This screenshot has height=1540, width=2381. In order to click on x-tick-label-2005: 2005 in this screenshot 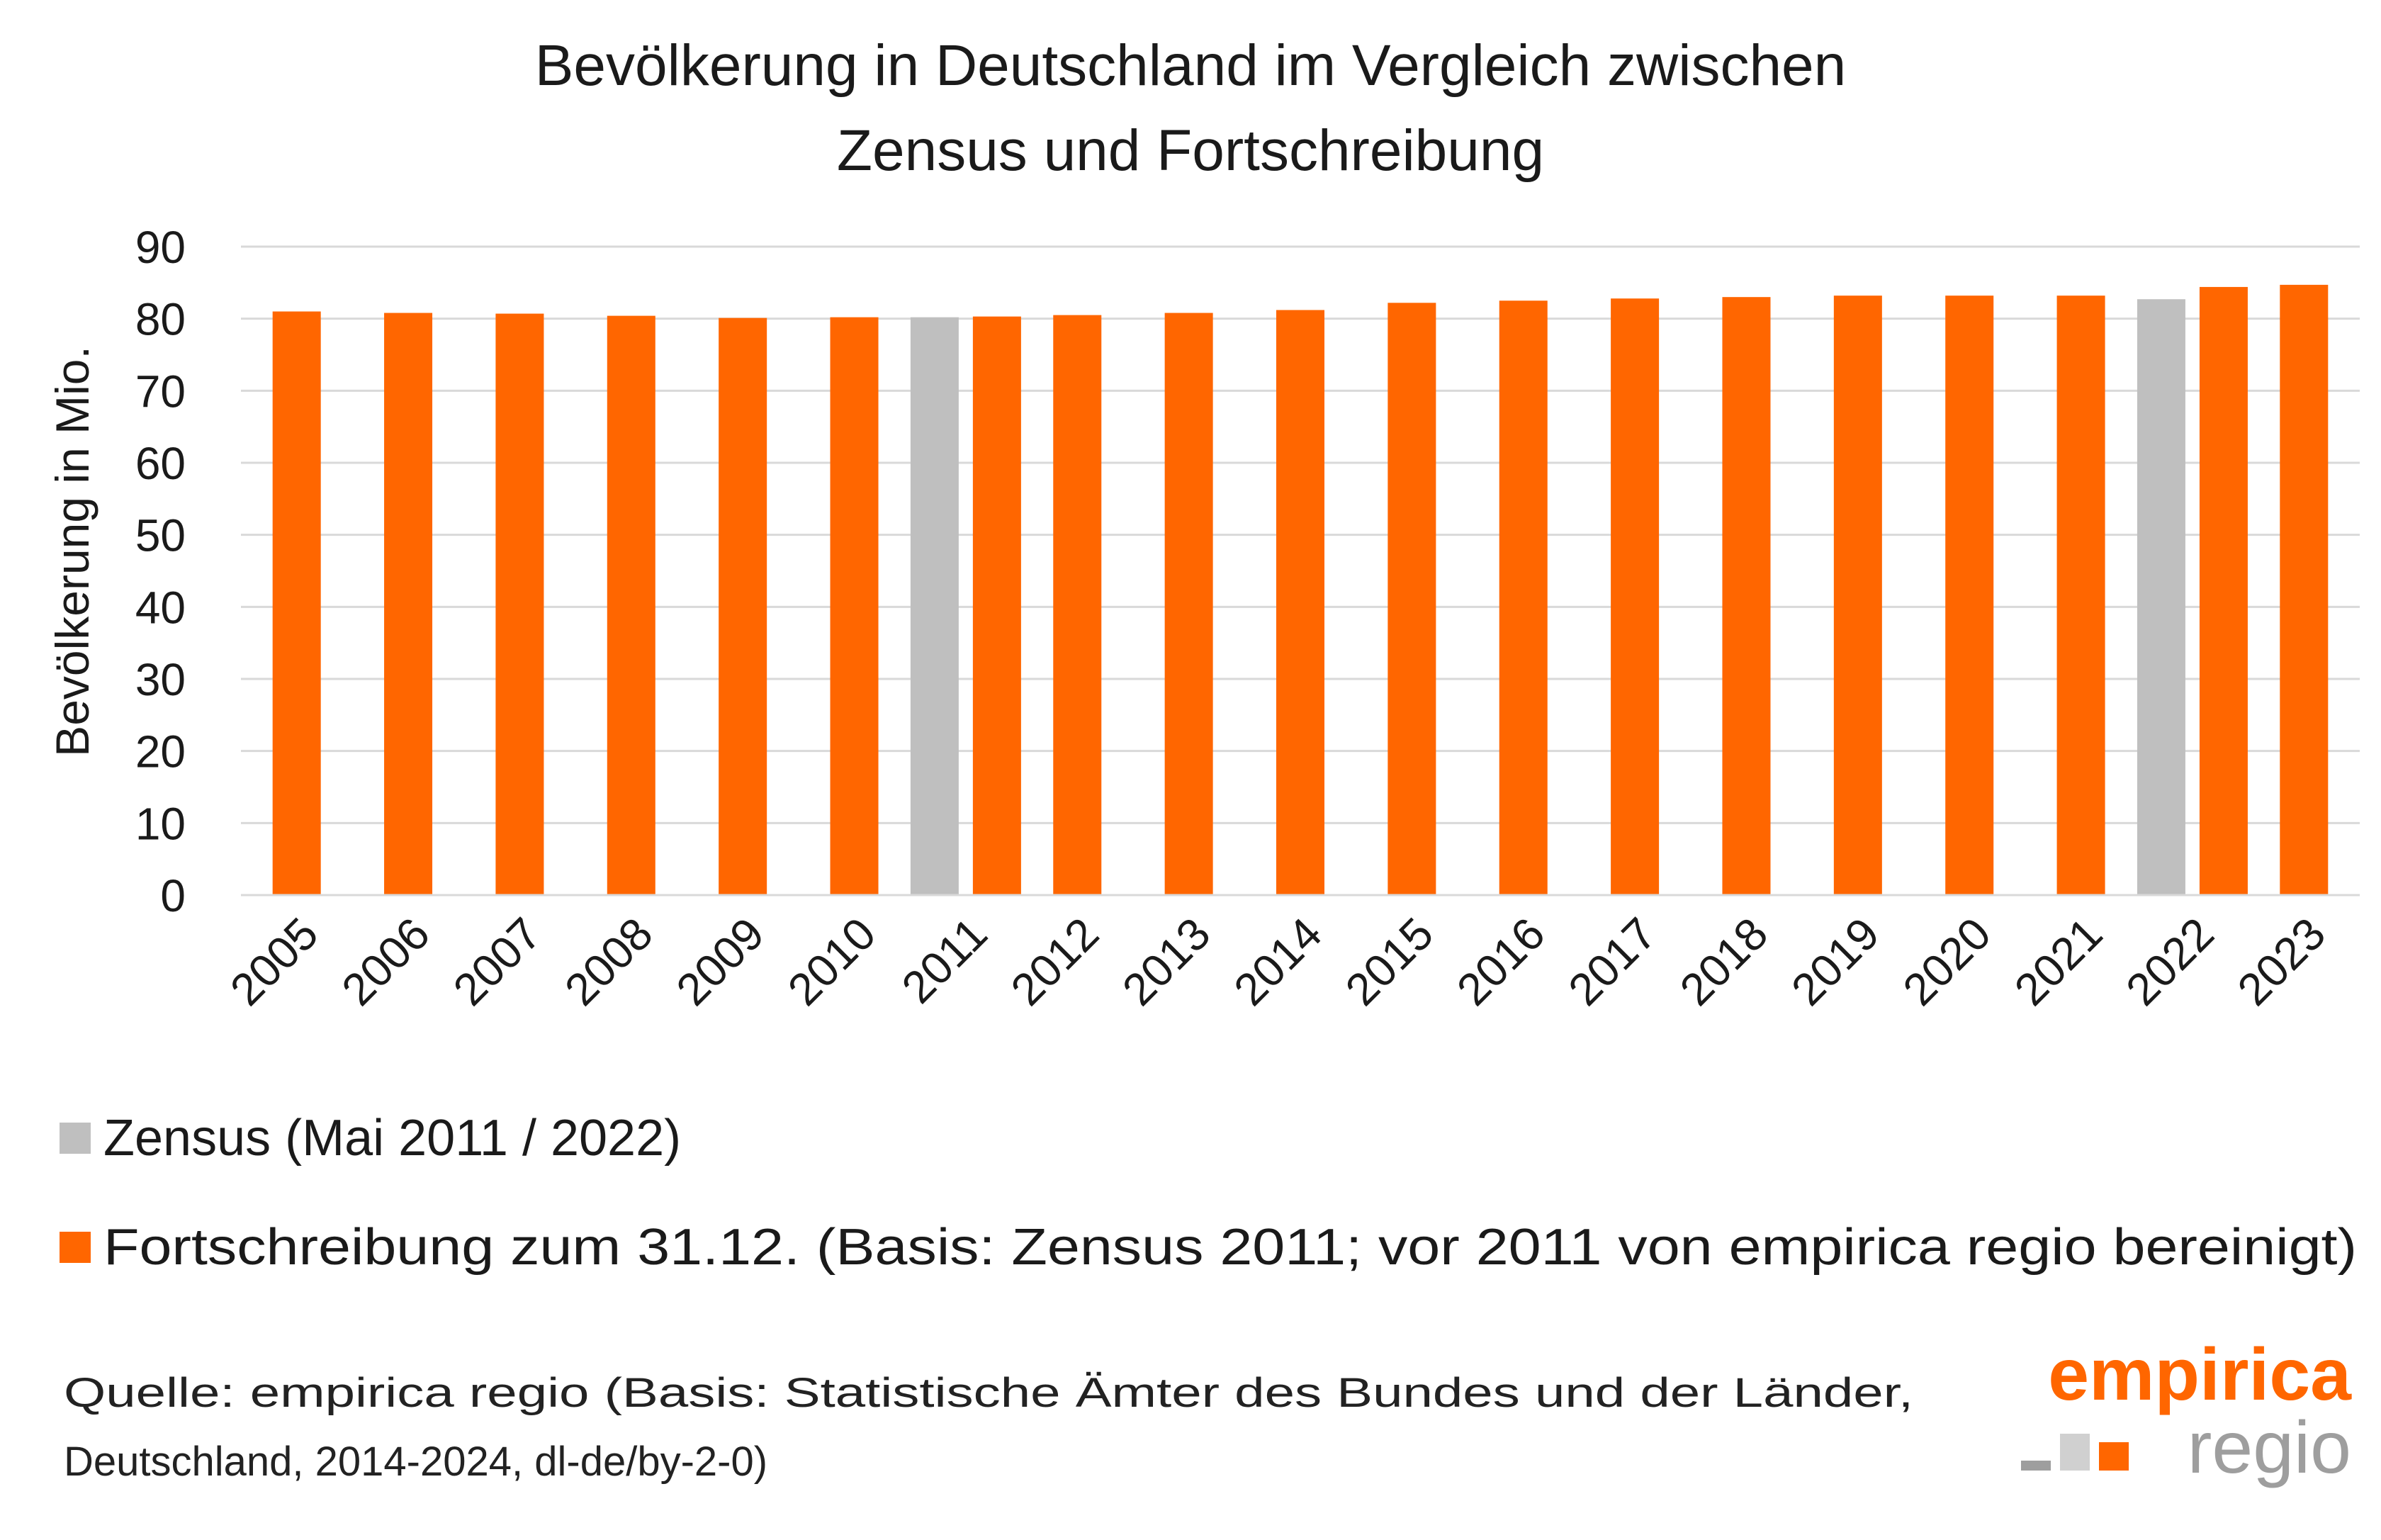, I will do `click(274, 962)`.